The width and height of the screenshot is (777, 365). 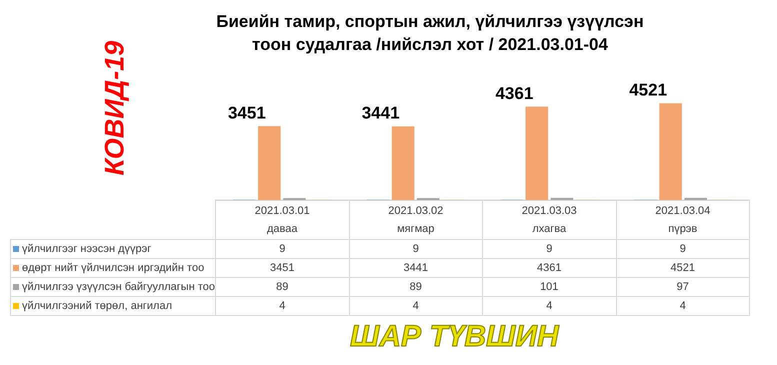 What do you see at coordinates (549, 287) in the screenshot?
I see `data-label: 101` at bounding box center [549, 287].